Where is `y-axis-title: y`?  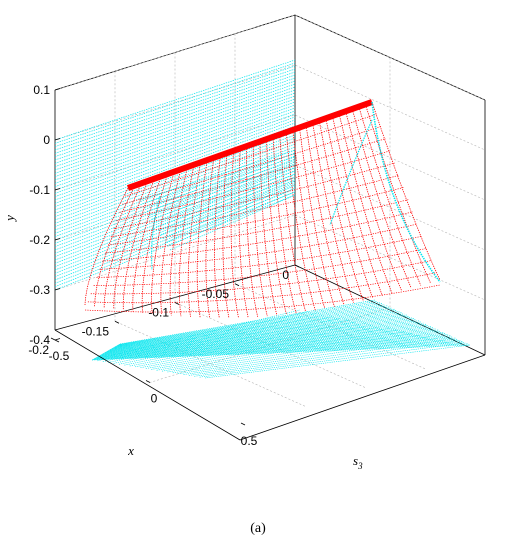
y-axis-title: y is located at coordinates (9, 219).